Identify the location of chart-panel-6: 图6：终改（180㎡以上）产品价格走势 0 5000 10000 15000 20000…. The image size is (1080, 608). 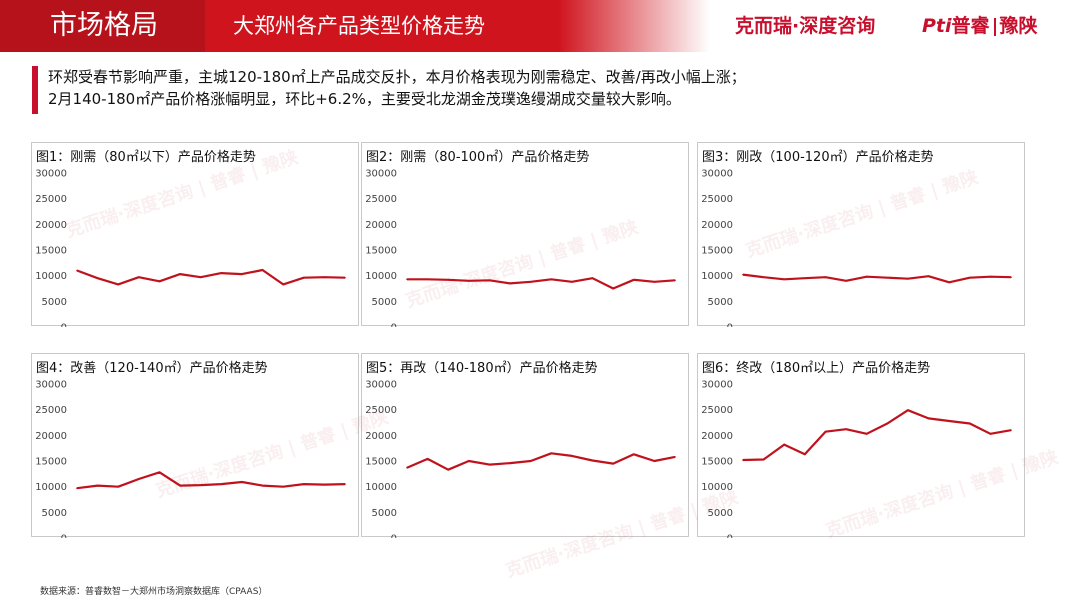
(861, 446).